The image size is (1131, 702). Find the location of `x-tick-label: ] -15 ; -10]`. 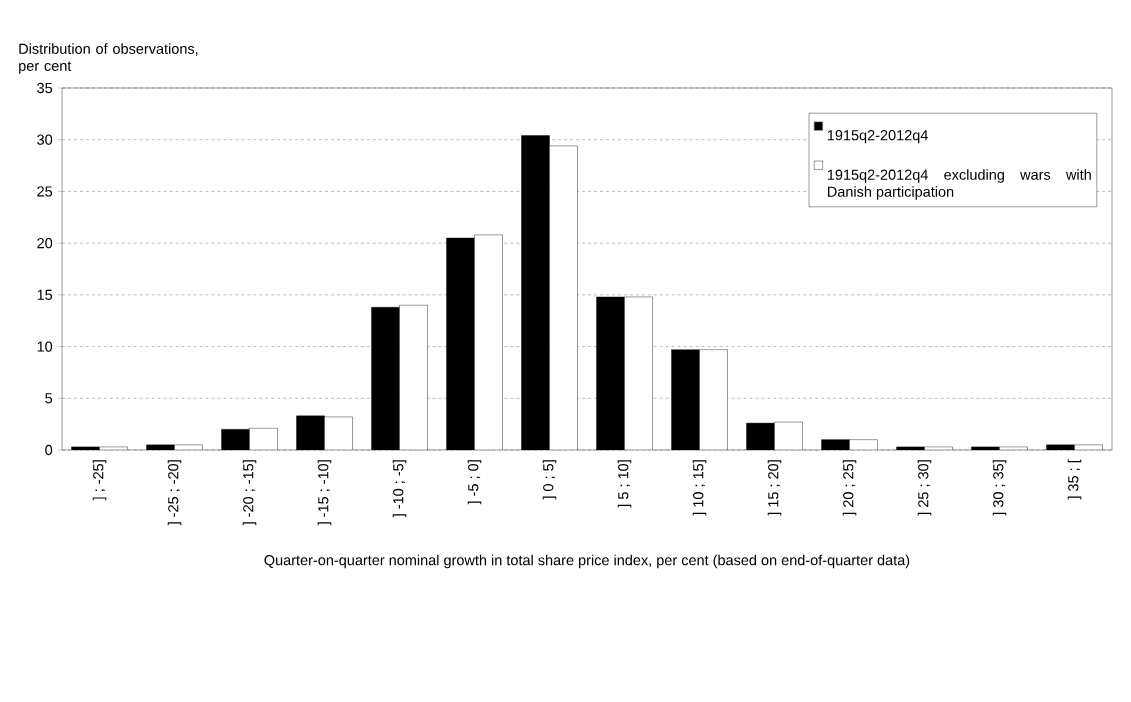

x-tick-label: ] -15 ; -10] is located at coordinates (324, 493).